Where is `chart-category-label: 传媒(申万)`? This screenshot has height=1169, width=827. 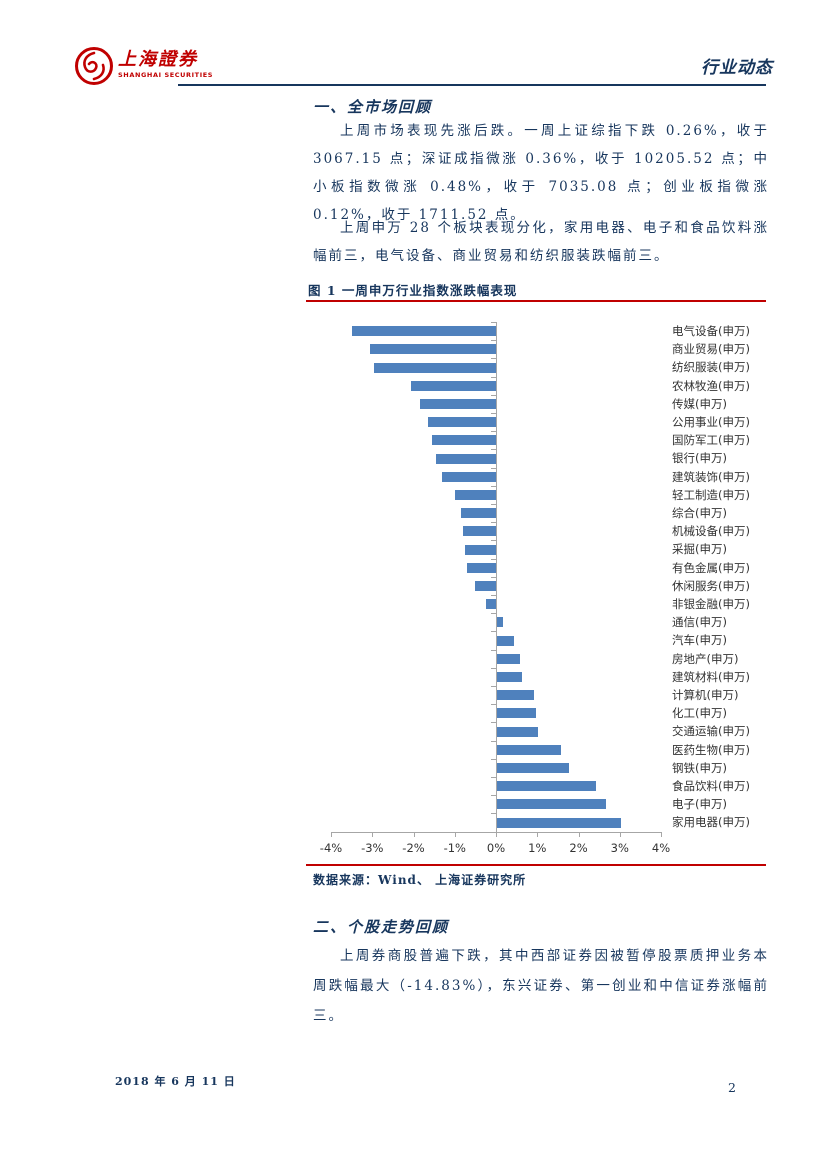 chart-category-label: 传媒(申万) is located at coordinates (699, 403).